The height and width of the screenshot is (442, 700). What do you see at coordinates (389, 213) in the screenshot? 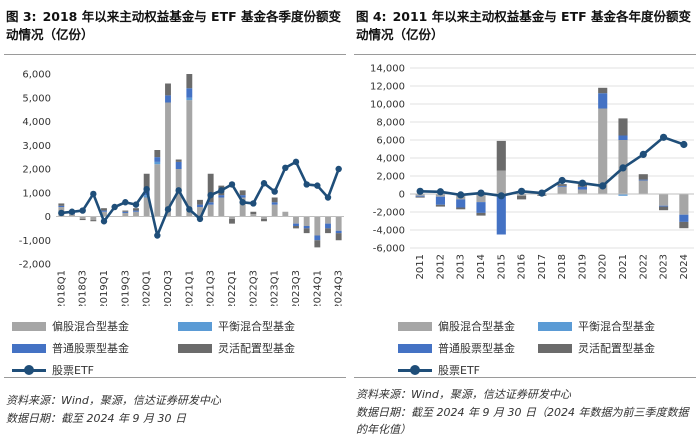
I see `y-tick-label: -2,000` at bounding box center [389, 213].